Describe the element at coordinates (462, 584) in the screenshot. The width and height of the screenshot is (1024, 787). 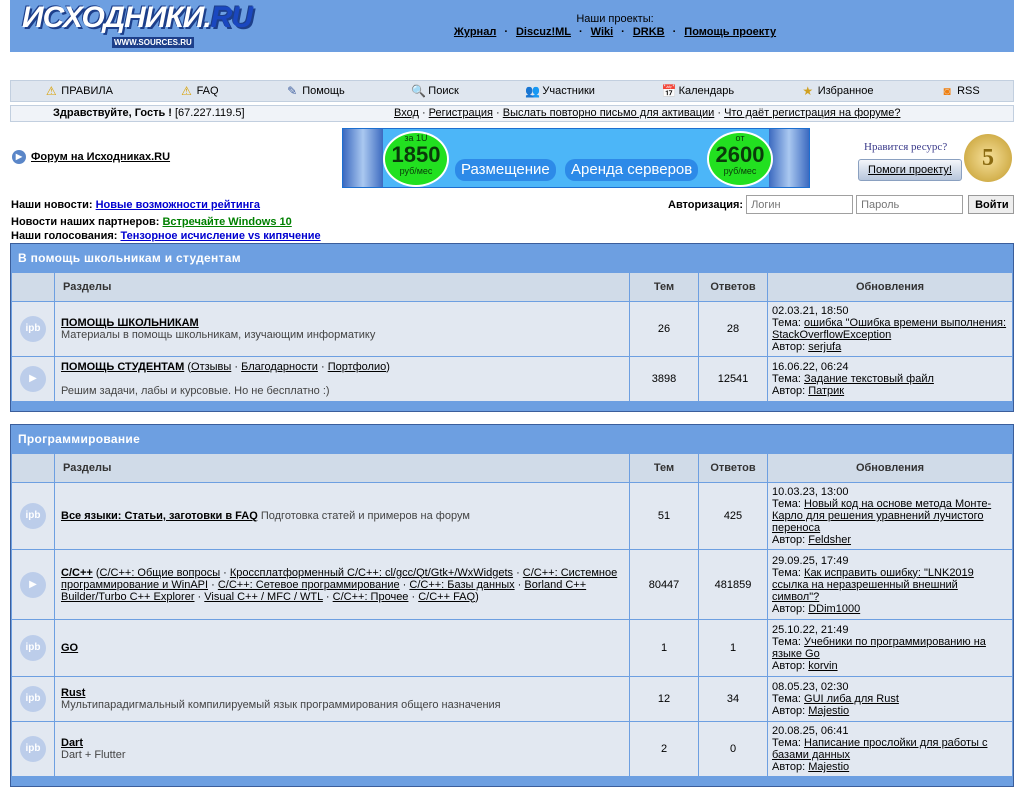
I see `subforum-link: C/C++: Базы данных` at that location.